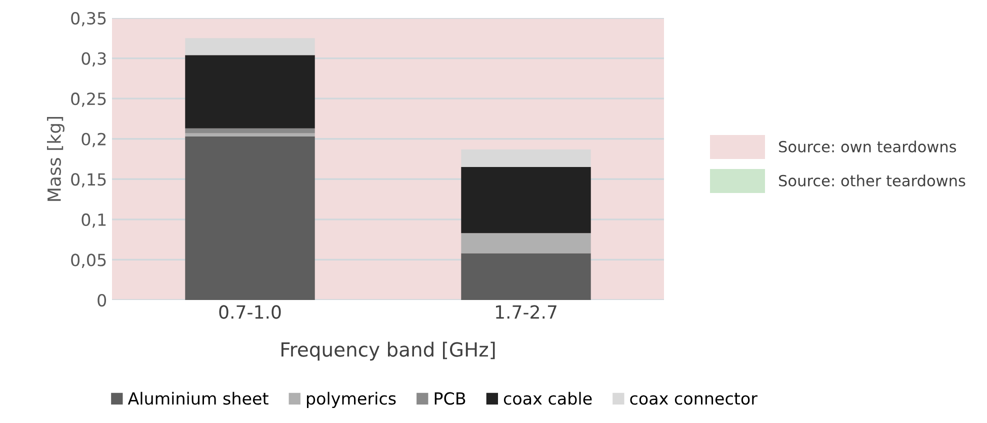  I want to click on y-axis-title: Mass [kg], so click(55, 158).